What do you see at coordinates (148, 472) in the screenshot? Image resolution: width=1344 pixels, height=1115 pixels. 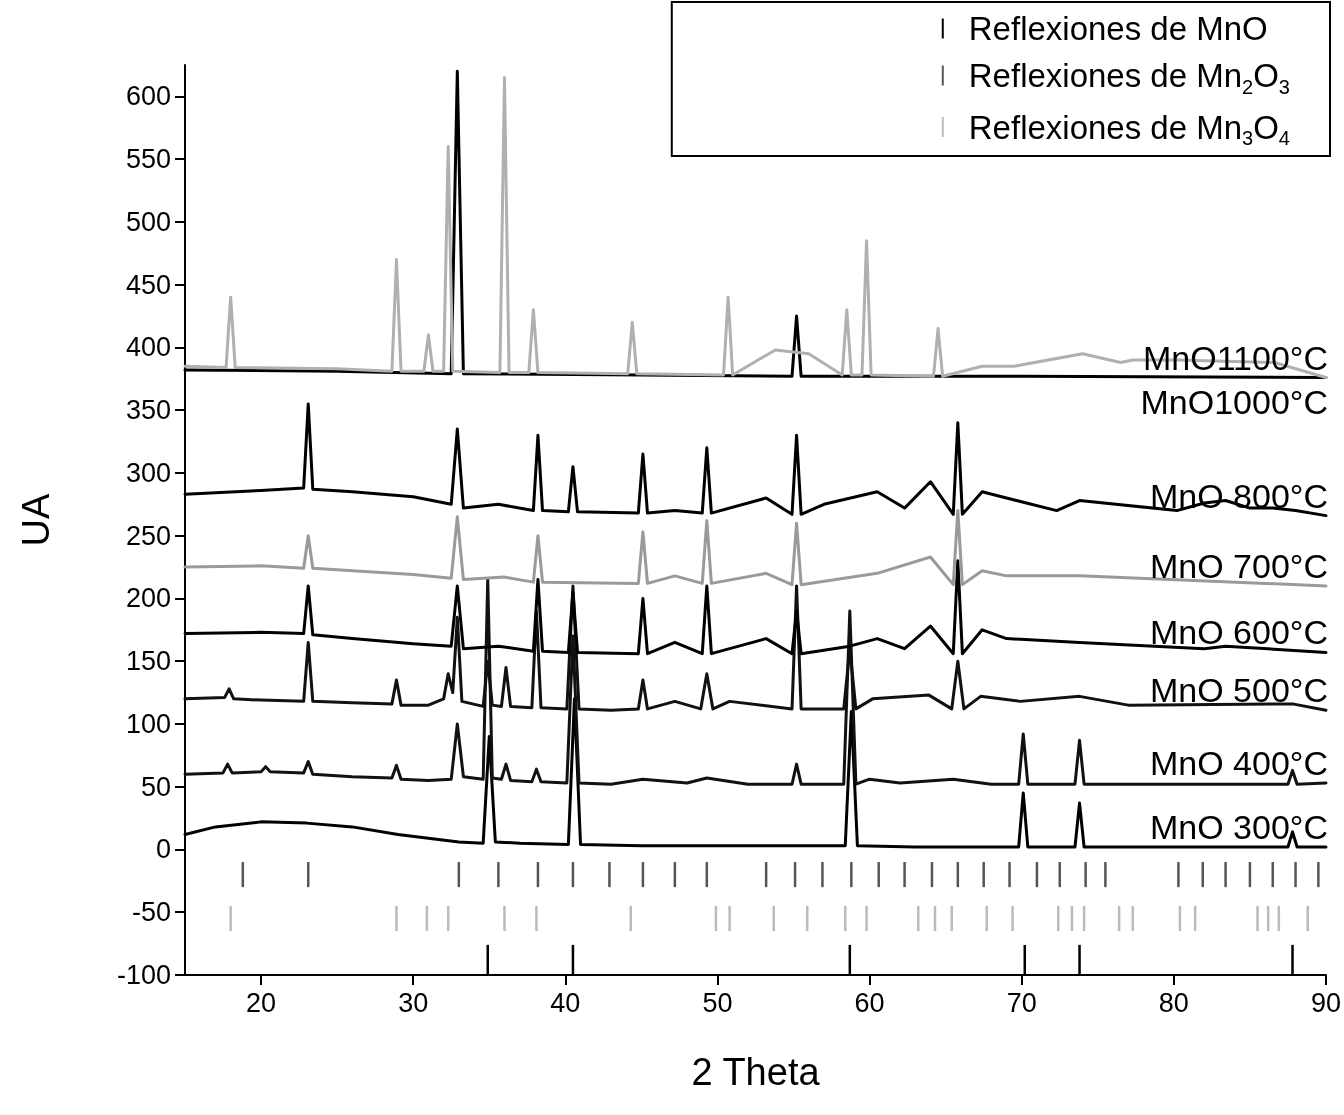 I see `y-tick-label: 300` at bounding box center [148, 472].